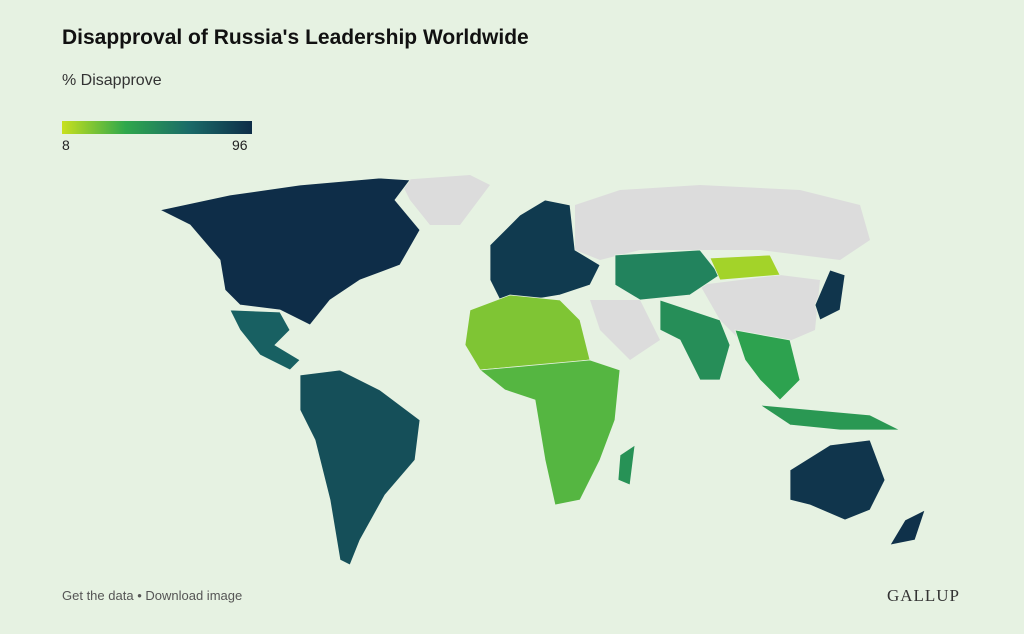  What do you see at coordinates (923, 595) in the screenshot?
I see `brand-logo: GALLUP` at bounding box center [923, 595].